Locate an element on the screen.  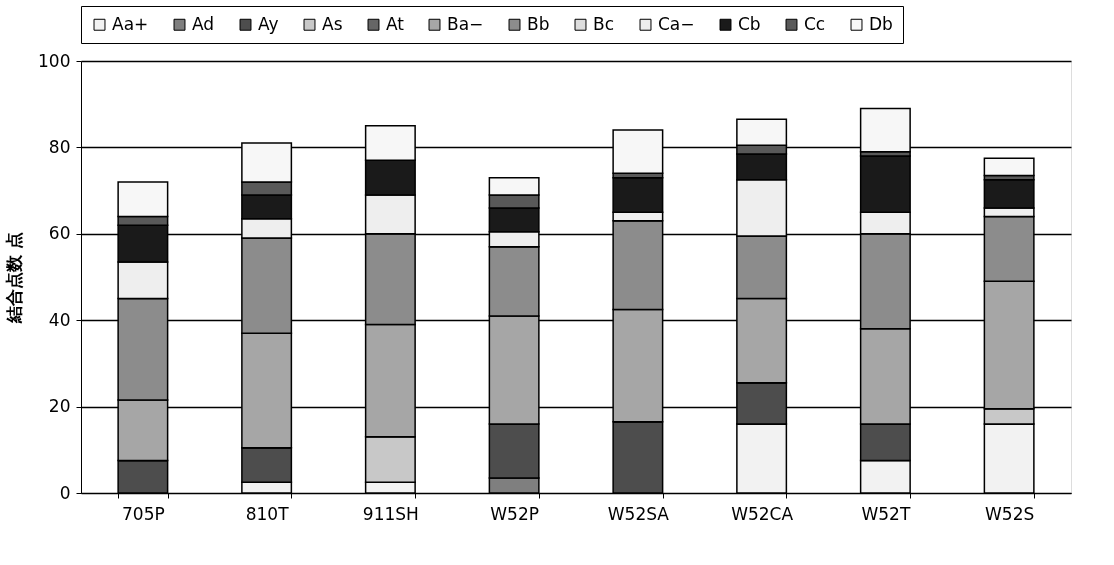
x-tick-label: W52S is located at coordinates (1010, 513).